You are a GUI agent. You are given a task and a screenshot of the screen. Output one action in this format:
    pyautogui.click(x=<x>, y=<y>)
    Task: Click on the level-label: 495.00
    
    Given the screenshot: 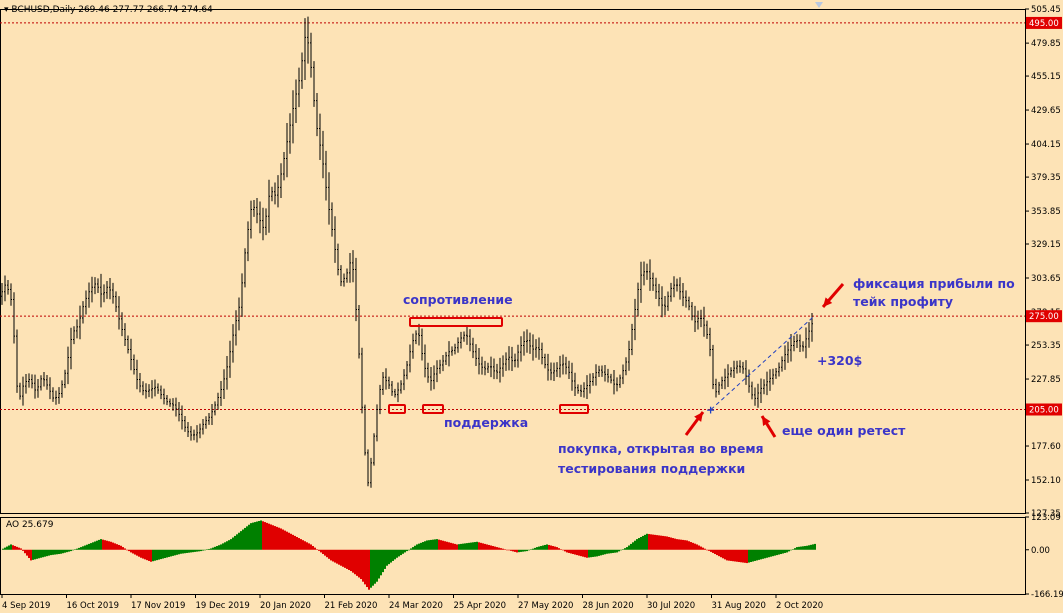 What is the action you would take?
    pyautogui.click(x=1044, y=24)
    